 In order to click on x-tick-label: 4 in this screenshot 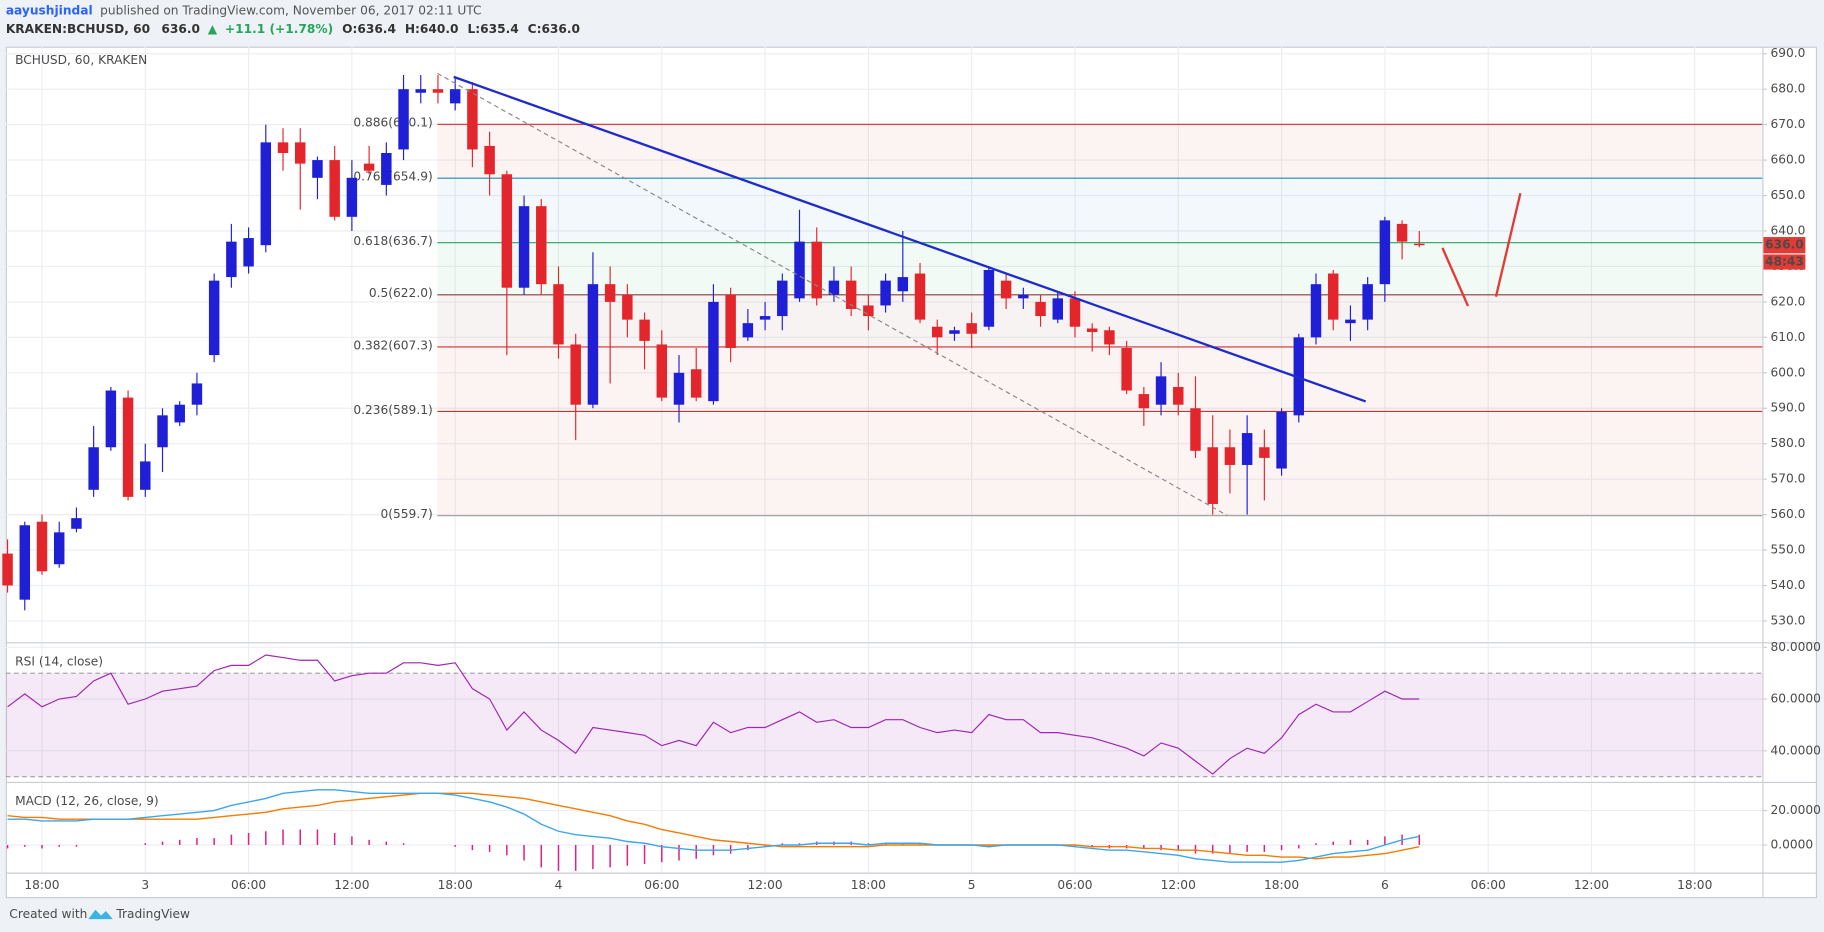, I will do `click(559, 885)`.